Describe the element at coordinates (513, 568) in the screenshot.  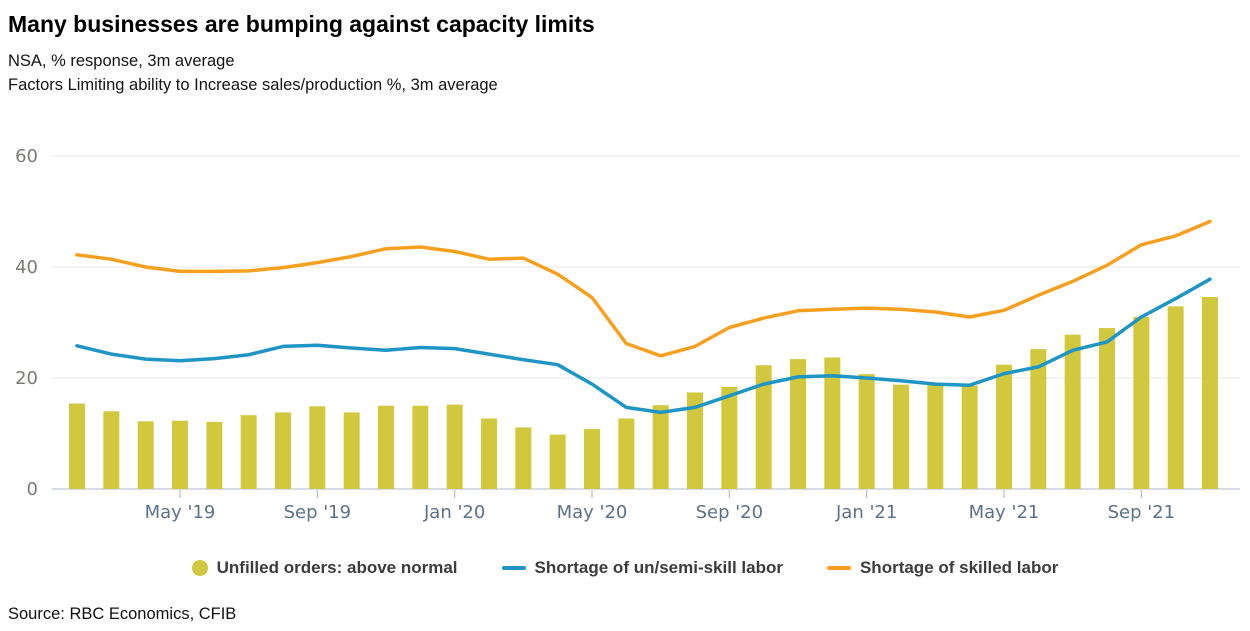
I see `blue-line-marker-icon` at that location.